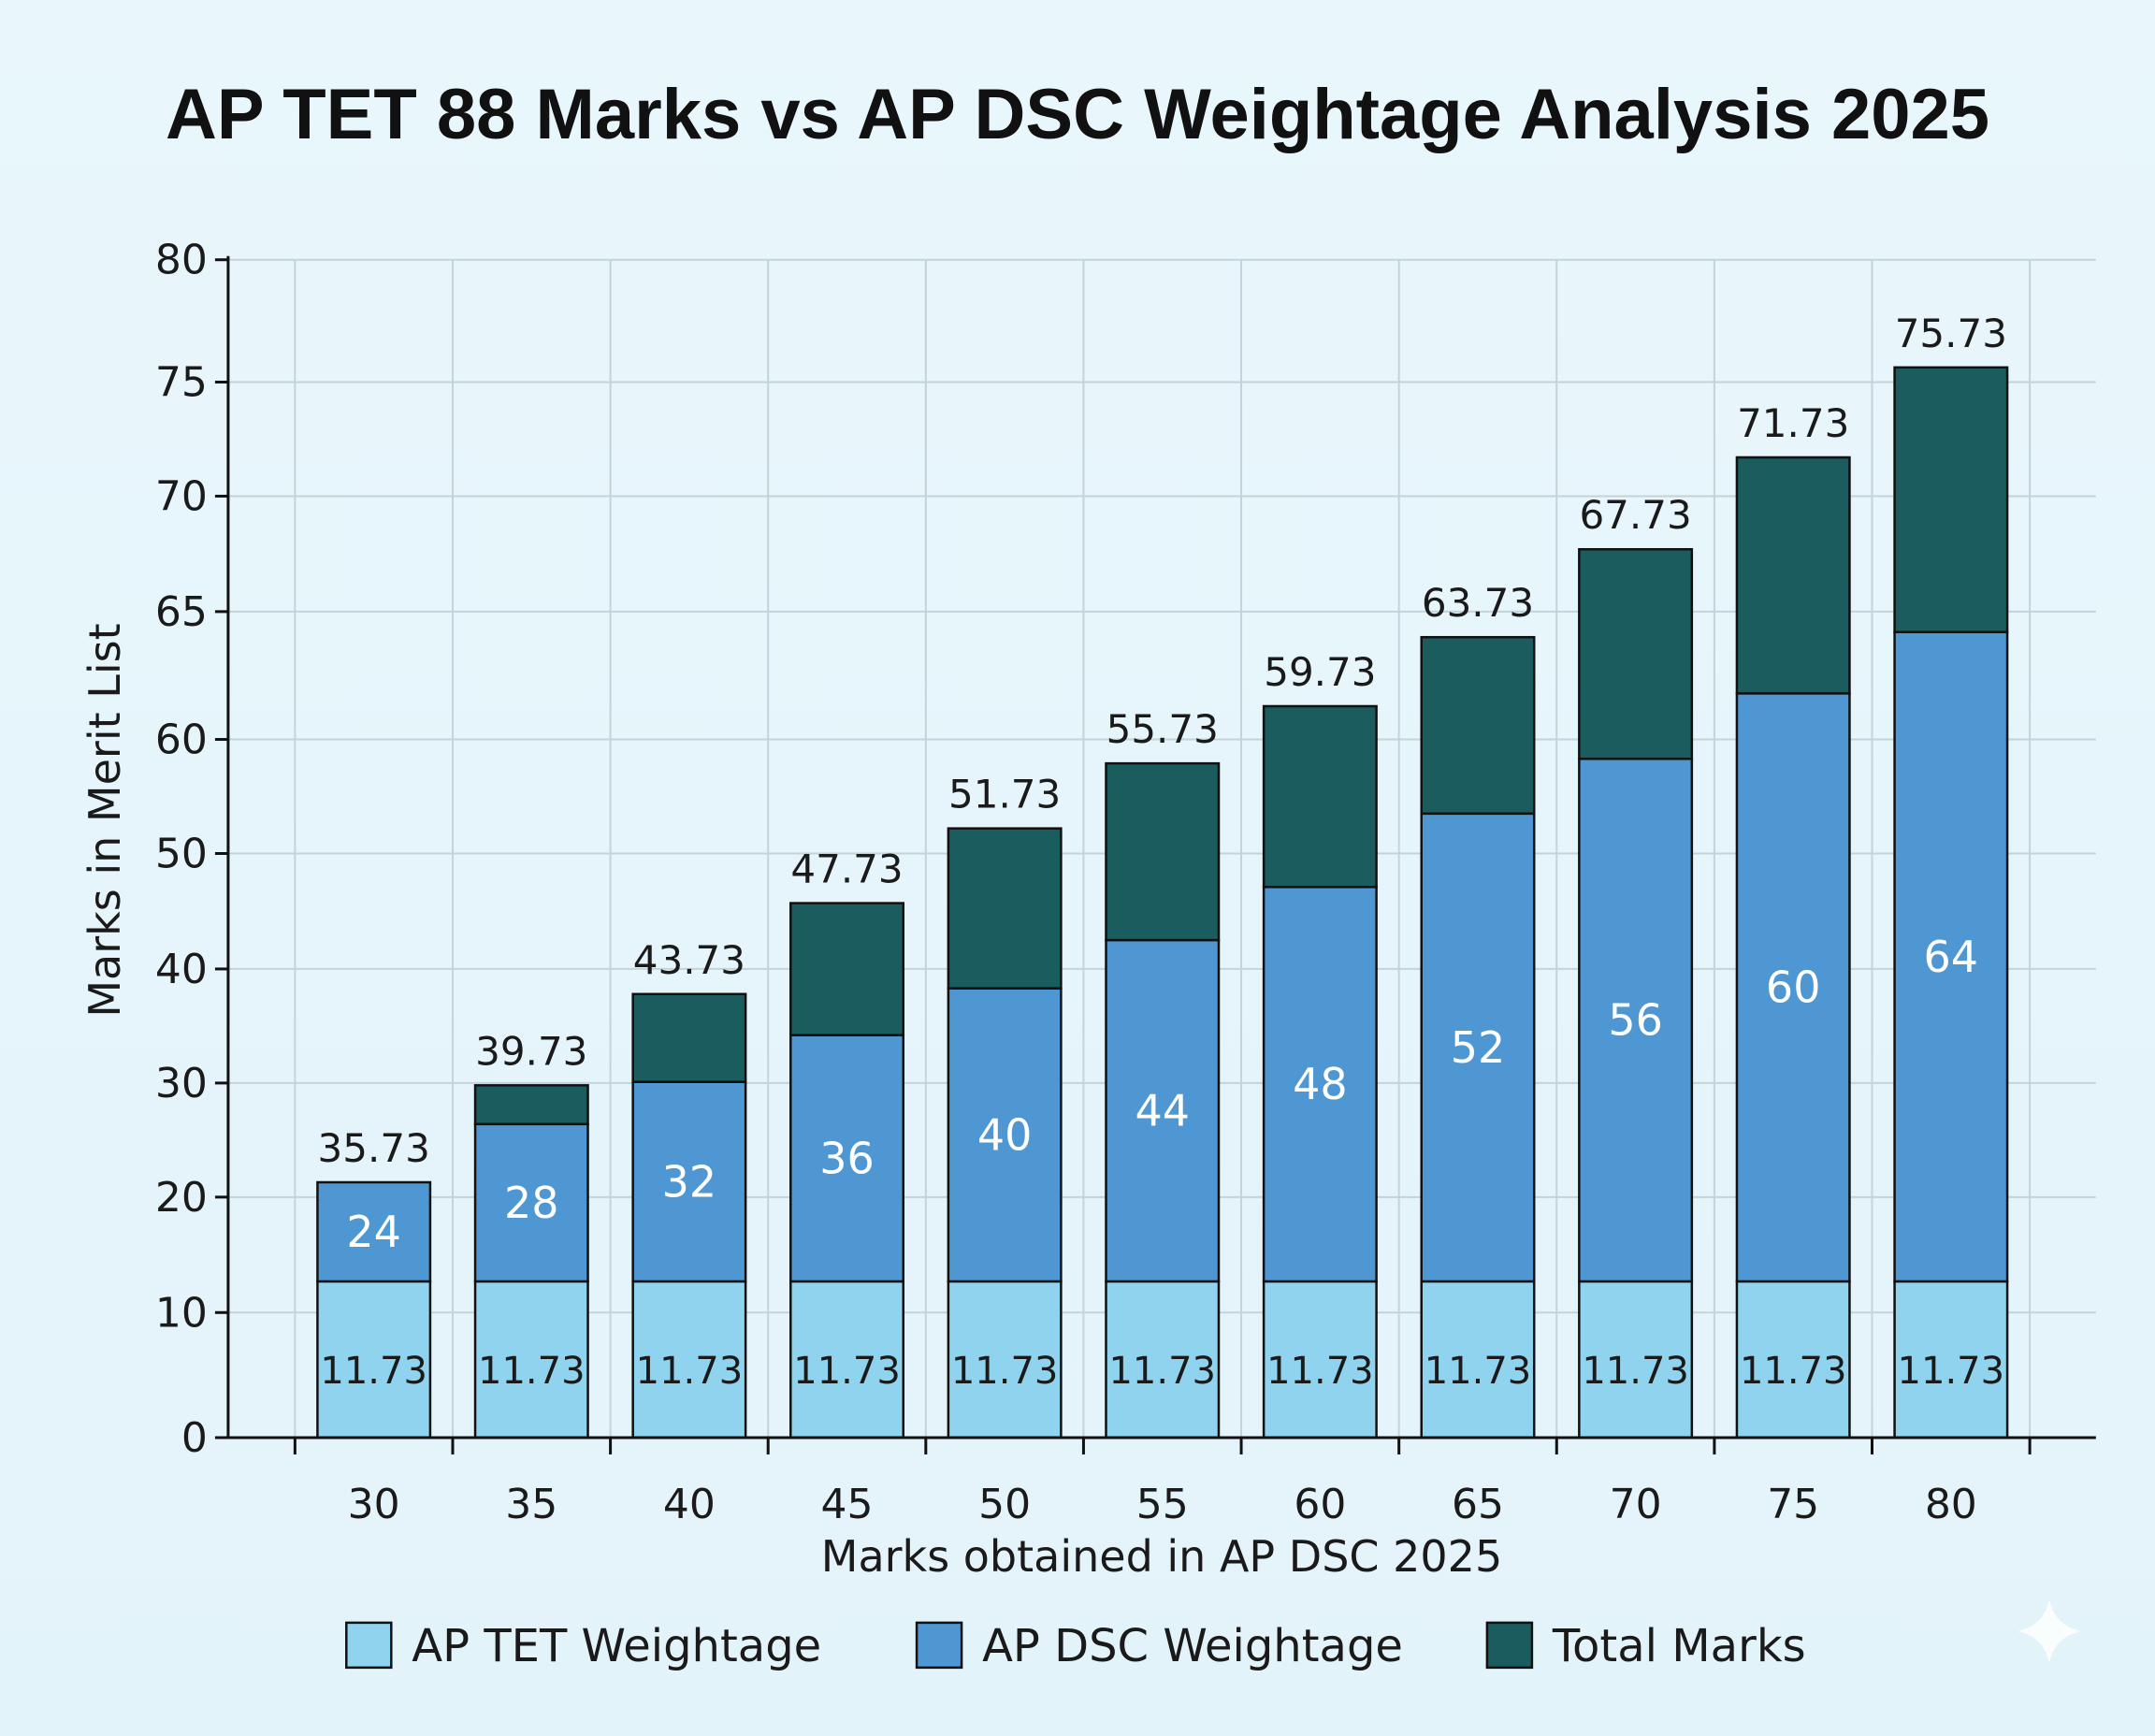  I want to click on y-tick-label: 70, so click(182, 496).